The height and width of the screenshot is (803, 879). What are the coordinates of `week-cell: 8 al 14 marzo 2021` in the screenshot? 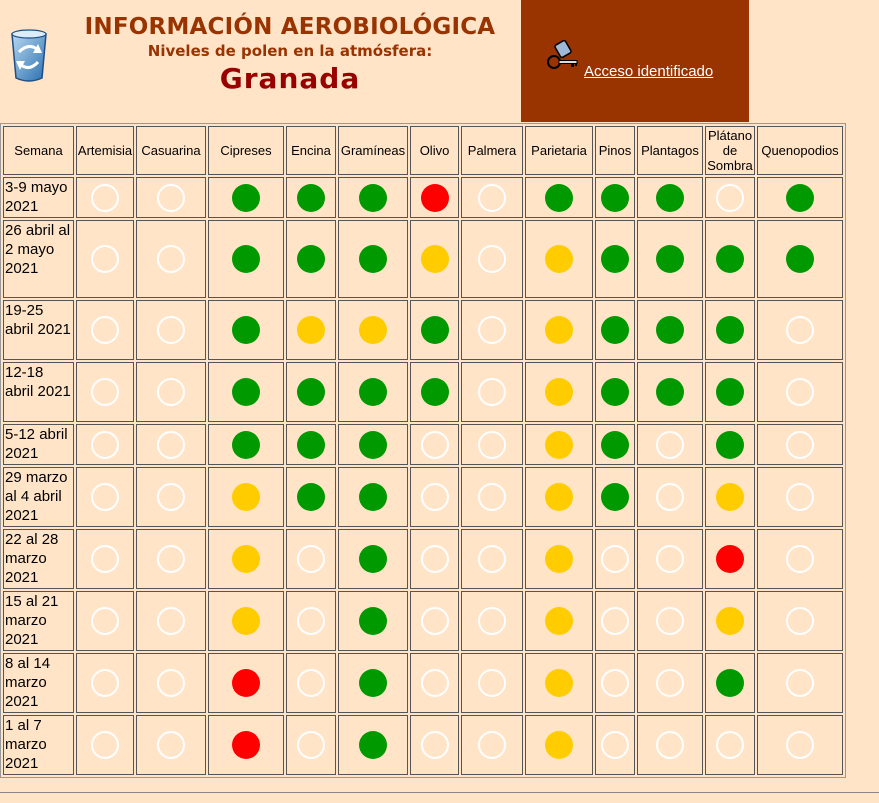 It's located at (38, 683).